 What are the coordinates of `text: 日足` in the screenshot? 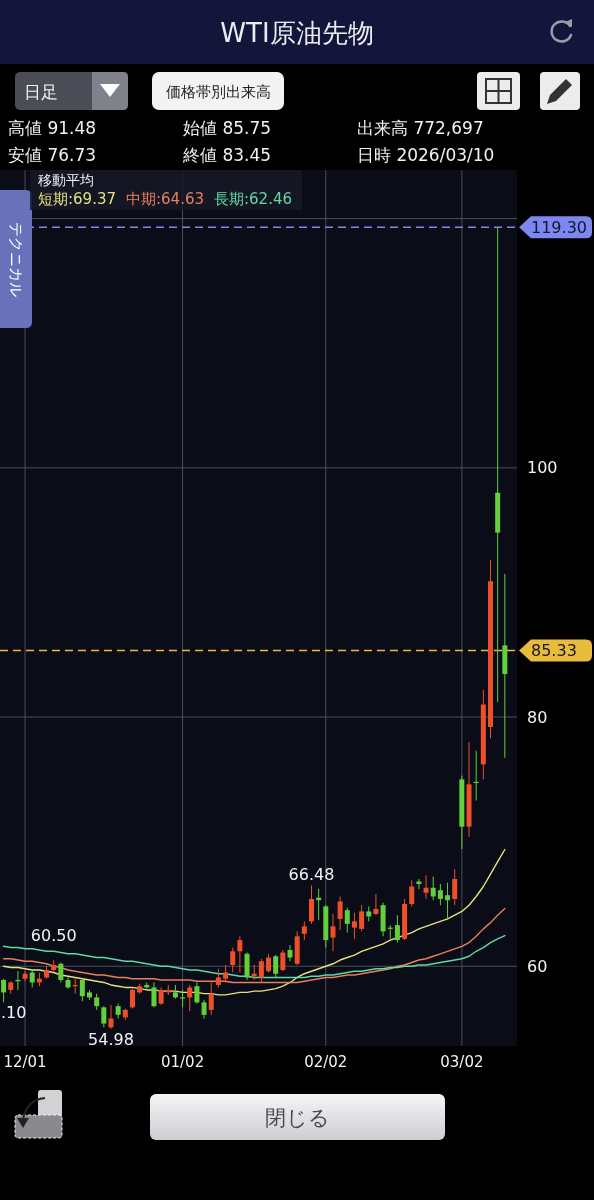 It's located at (41, 92).